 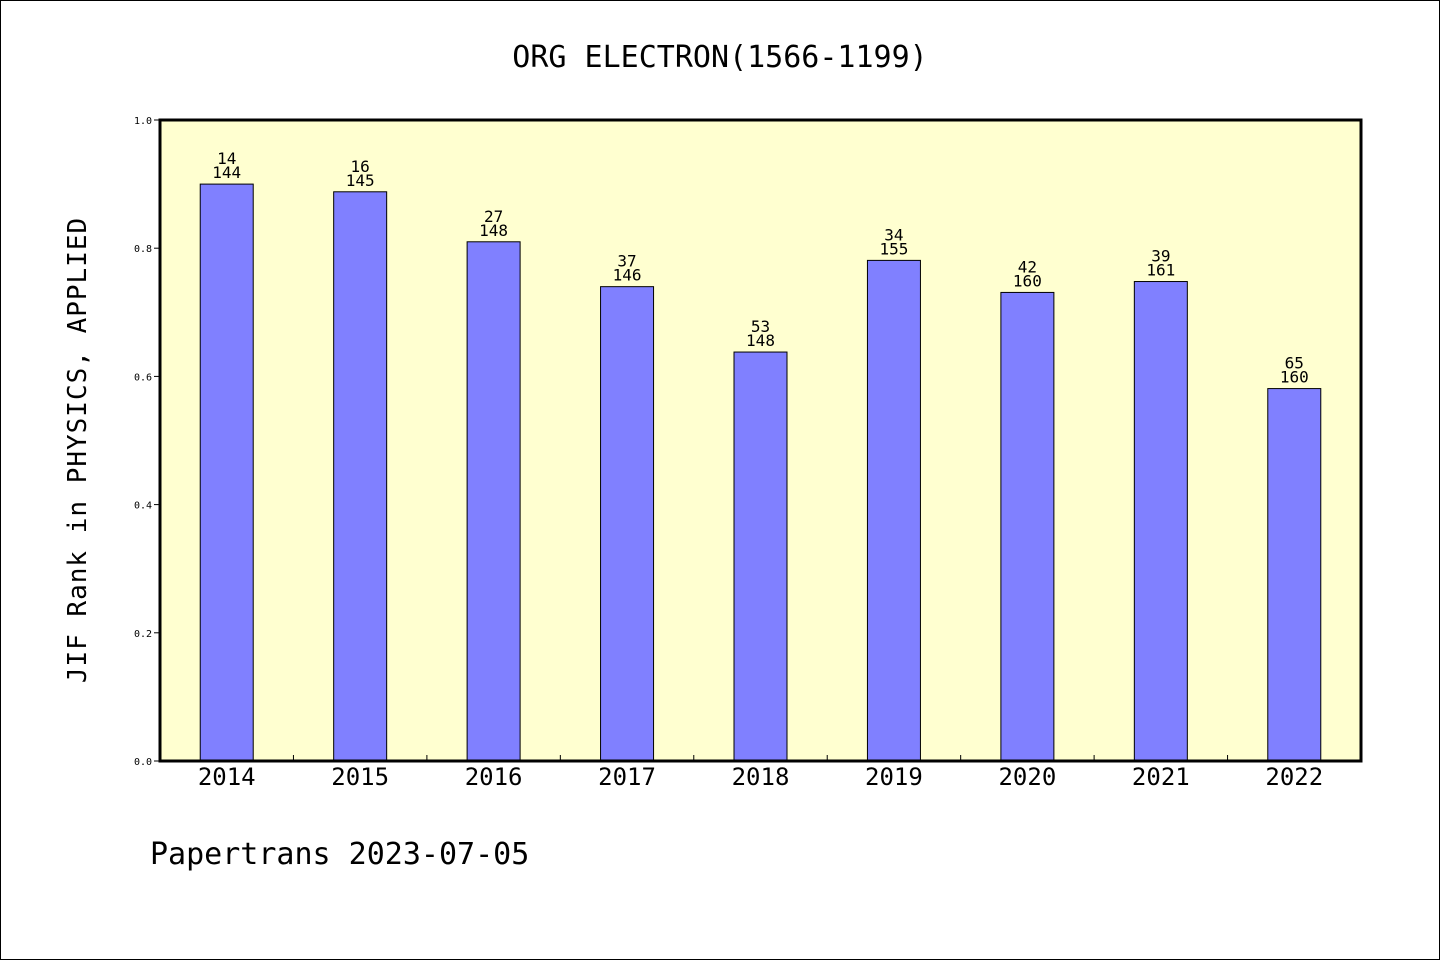 I want to click on x-tick-label: 2014, so click(x=227, y=777).